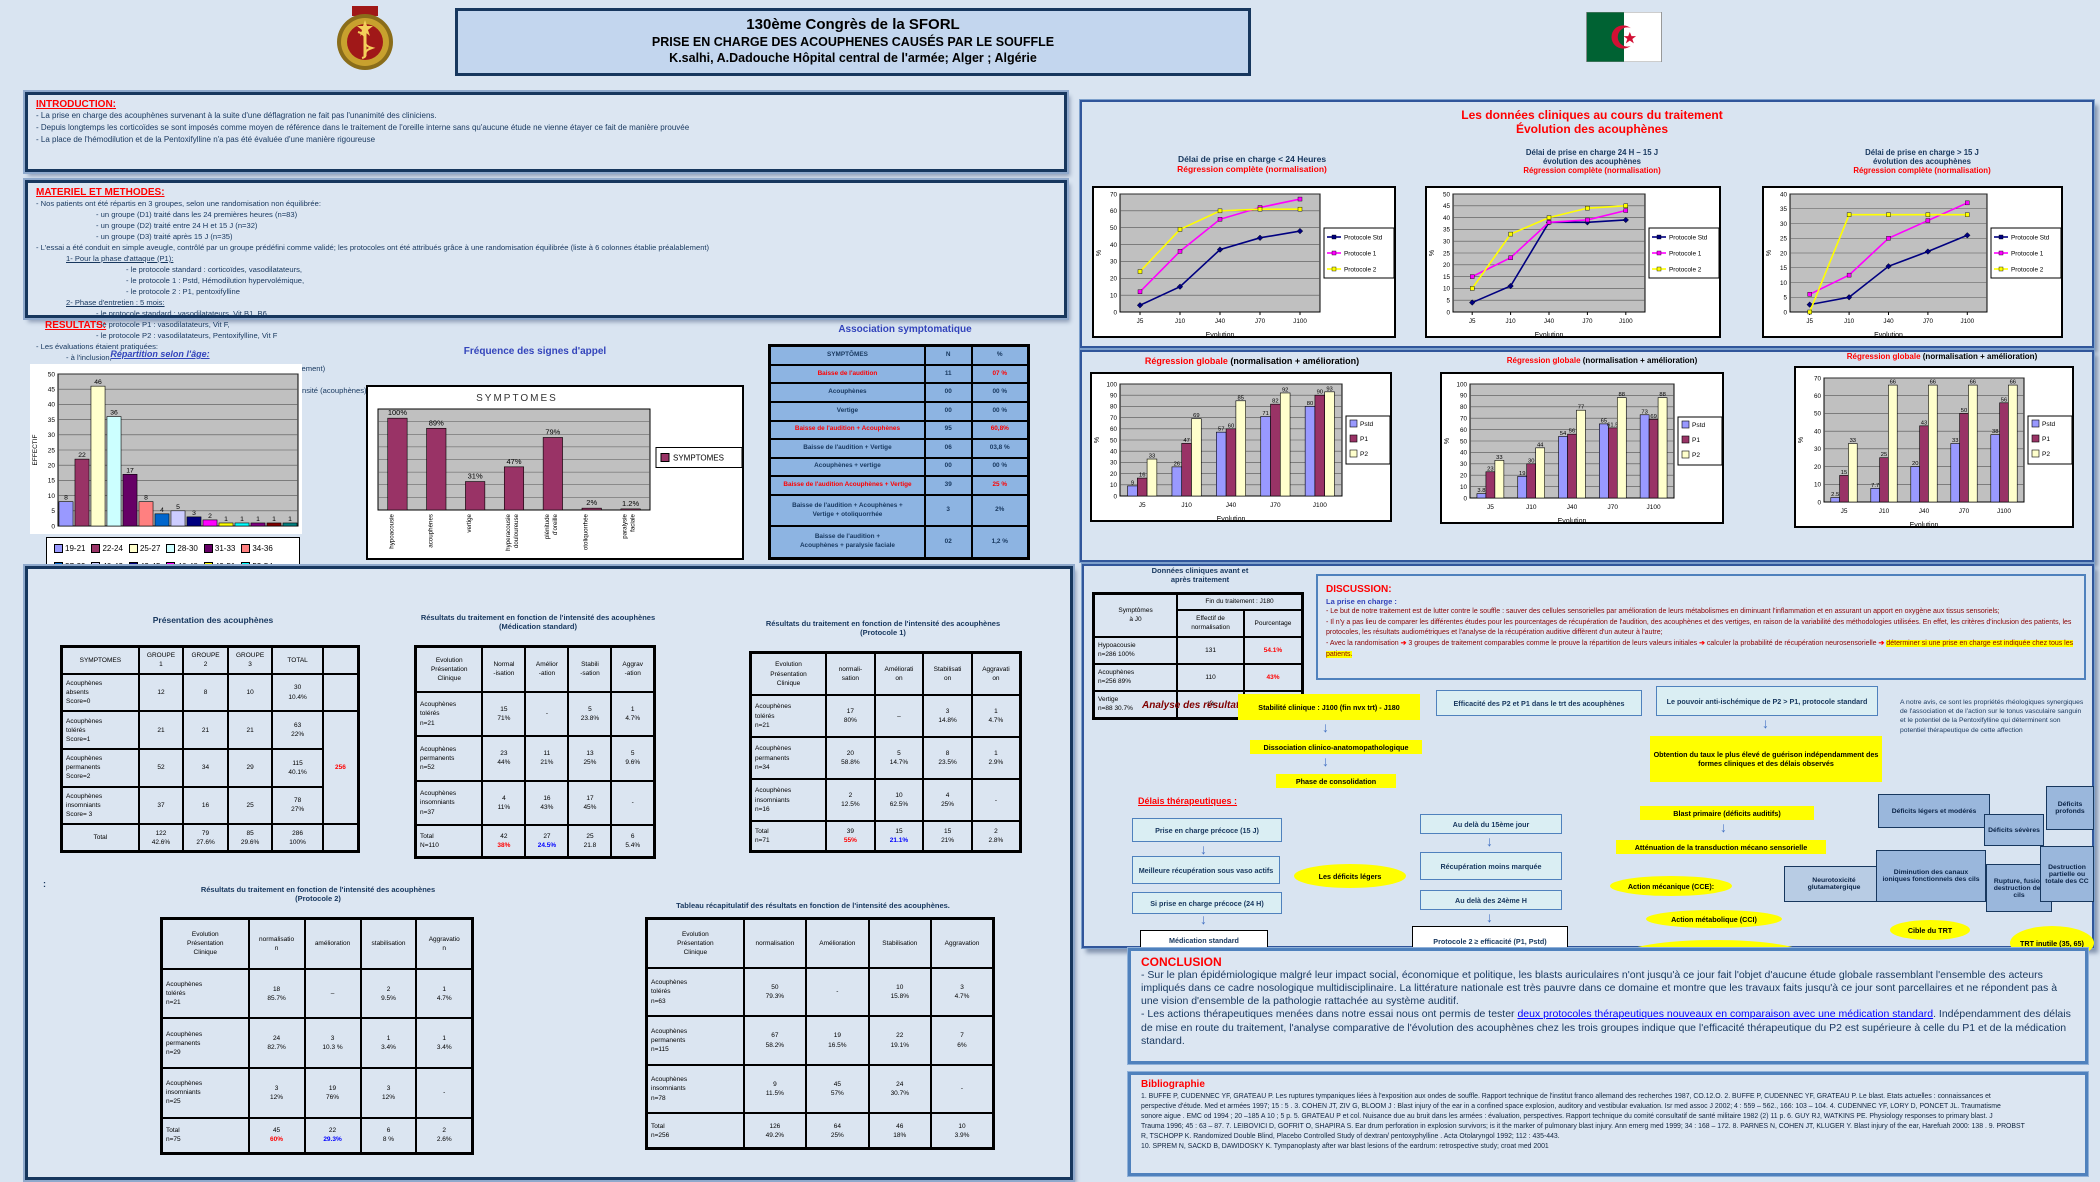 The image size is (2100, 1182). What do you see at coordinates (996, 716) in the screenshot?
I see `table-cell: 1 4.7%` at bounding box center [996, 716].